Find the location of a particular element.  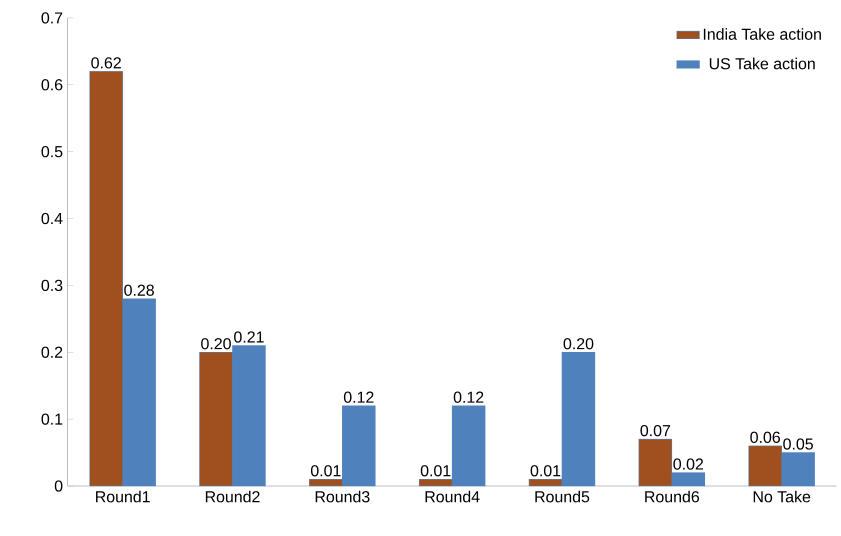

x-tick-label: Round2 is located at coordinates (233, 496).